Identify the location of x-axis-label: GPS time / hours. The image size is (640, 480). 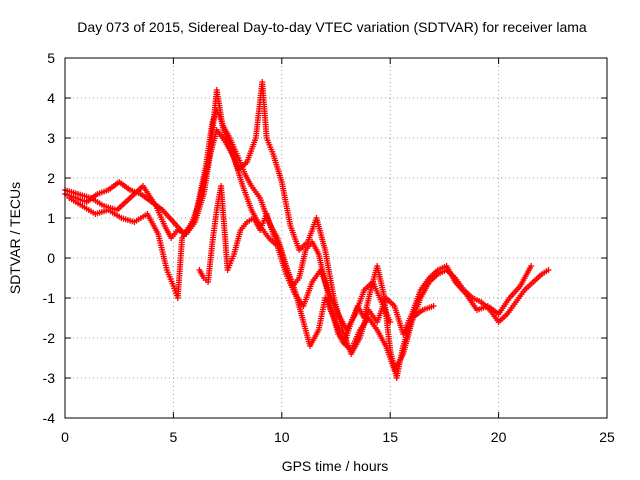
(335, 466).